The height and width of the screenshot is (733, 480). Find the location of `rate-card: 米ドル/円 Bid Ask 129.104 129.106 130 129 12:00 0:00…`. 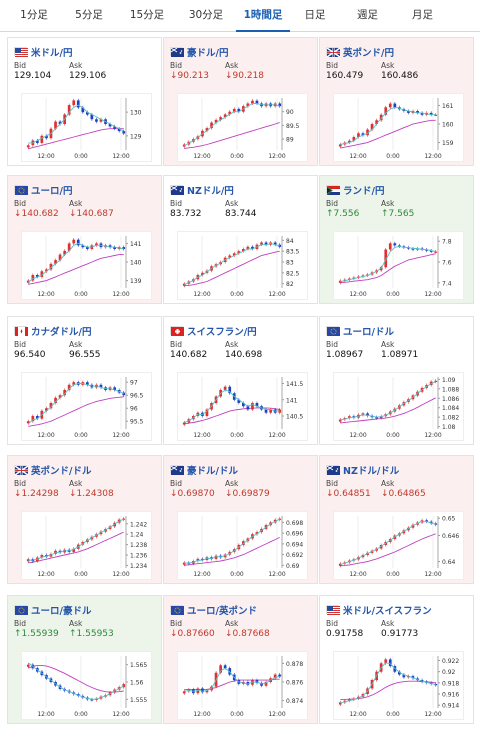

rate-card: 米ドル/円 Bid Ask 129.104 129.106 130 129 12:00 0:00… is located at coordinates (84, 101).